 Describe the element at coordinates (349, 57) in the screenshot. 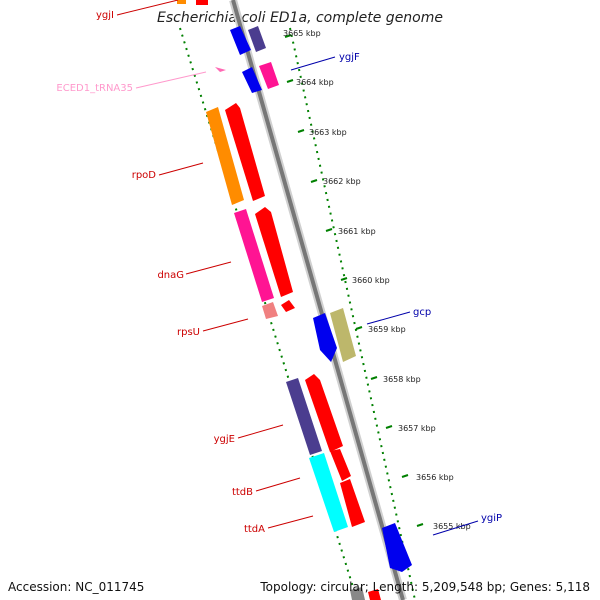

I see `gene-label-ygjF: ygjF` at that location.